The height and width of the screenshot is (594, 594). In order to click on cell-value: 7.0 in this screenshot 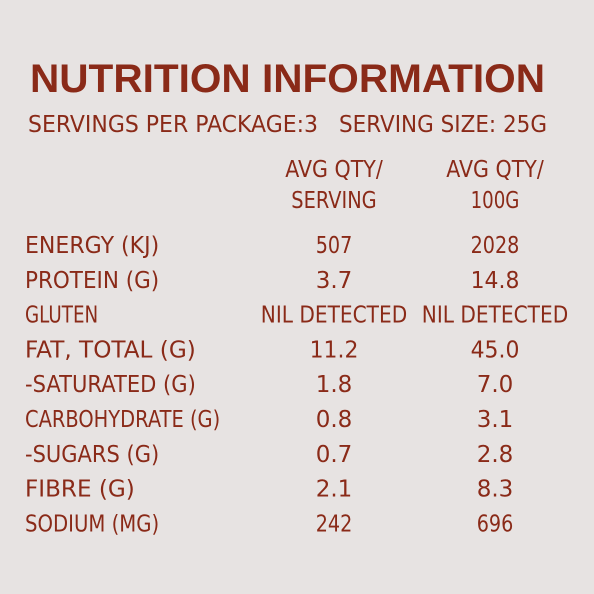, I will do `click(495, 385)`.